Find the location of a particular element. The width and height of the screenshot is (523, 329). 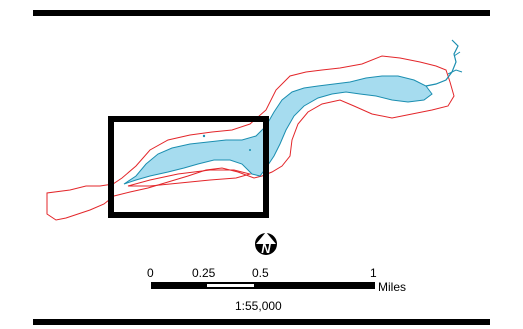

north-arrow-icon: N is located at coordinates (266, 244).